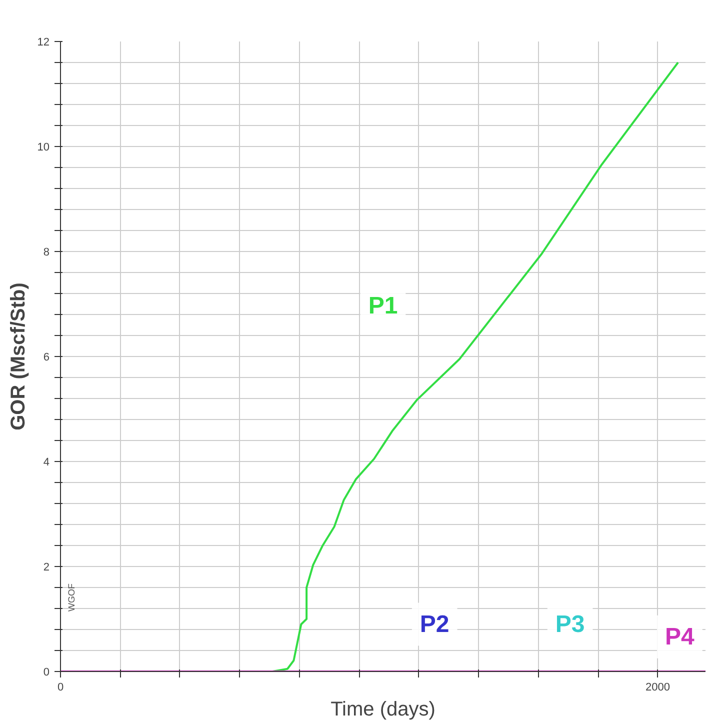 The image size is (709, 723). What do you see at coordinates (657, 688) in the screenshot?
I see `x-tick-label: 2000` at bounding box center [657, 688].